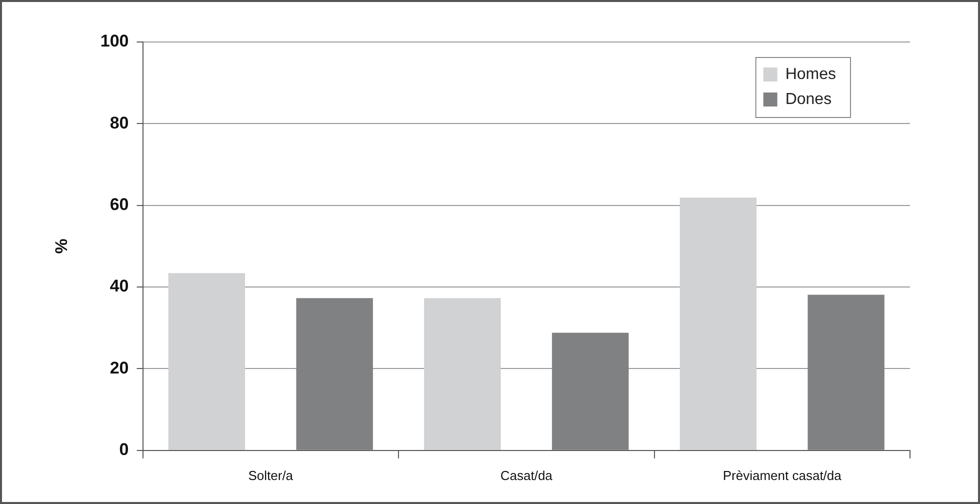  I want to click on legend-label: Homes, so click(810, 74).